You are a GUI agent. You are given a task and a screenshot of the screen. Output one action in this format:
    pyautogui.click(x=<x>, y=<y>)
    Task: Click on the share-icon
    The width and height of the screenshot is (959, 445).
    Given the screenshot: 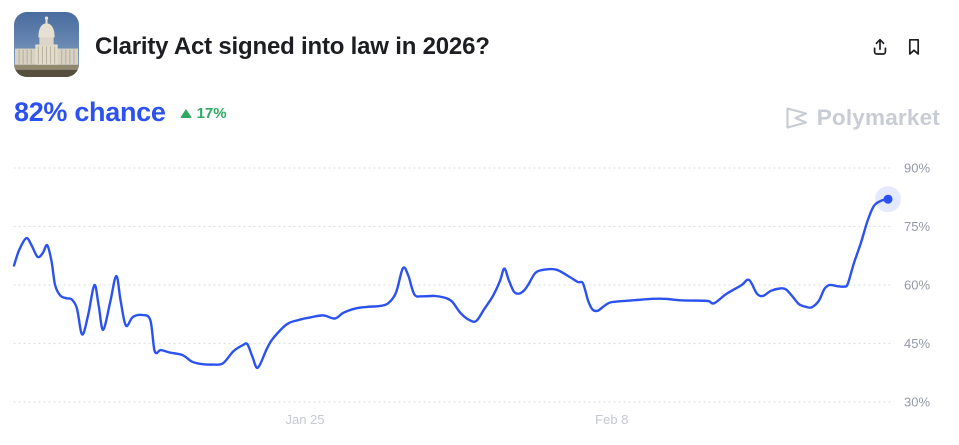 What is the action you would take?
    pyautogui.click(x=880, y=46)
    